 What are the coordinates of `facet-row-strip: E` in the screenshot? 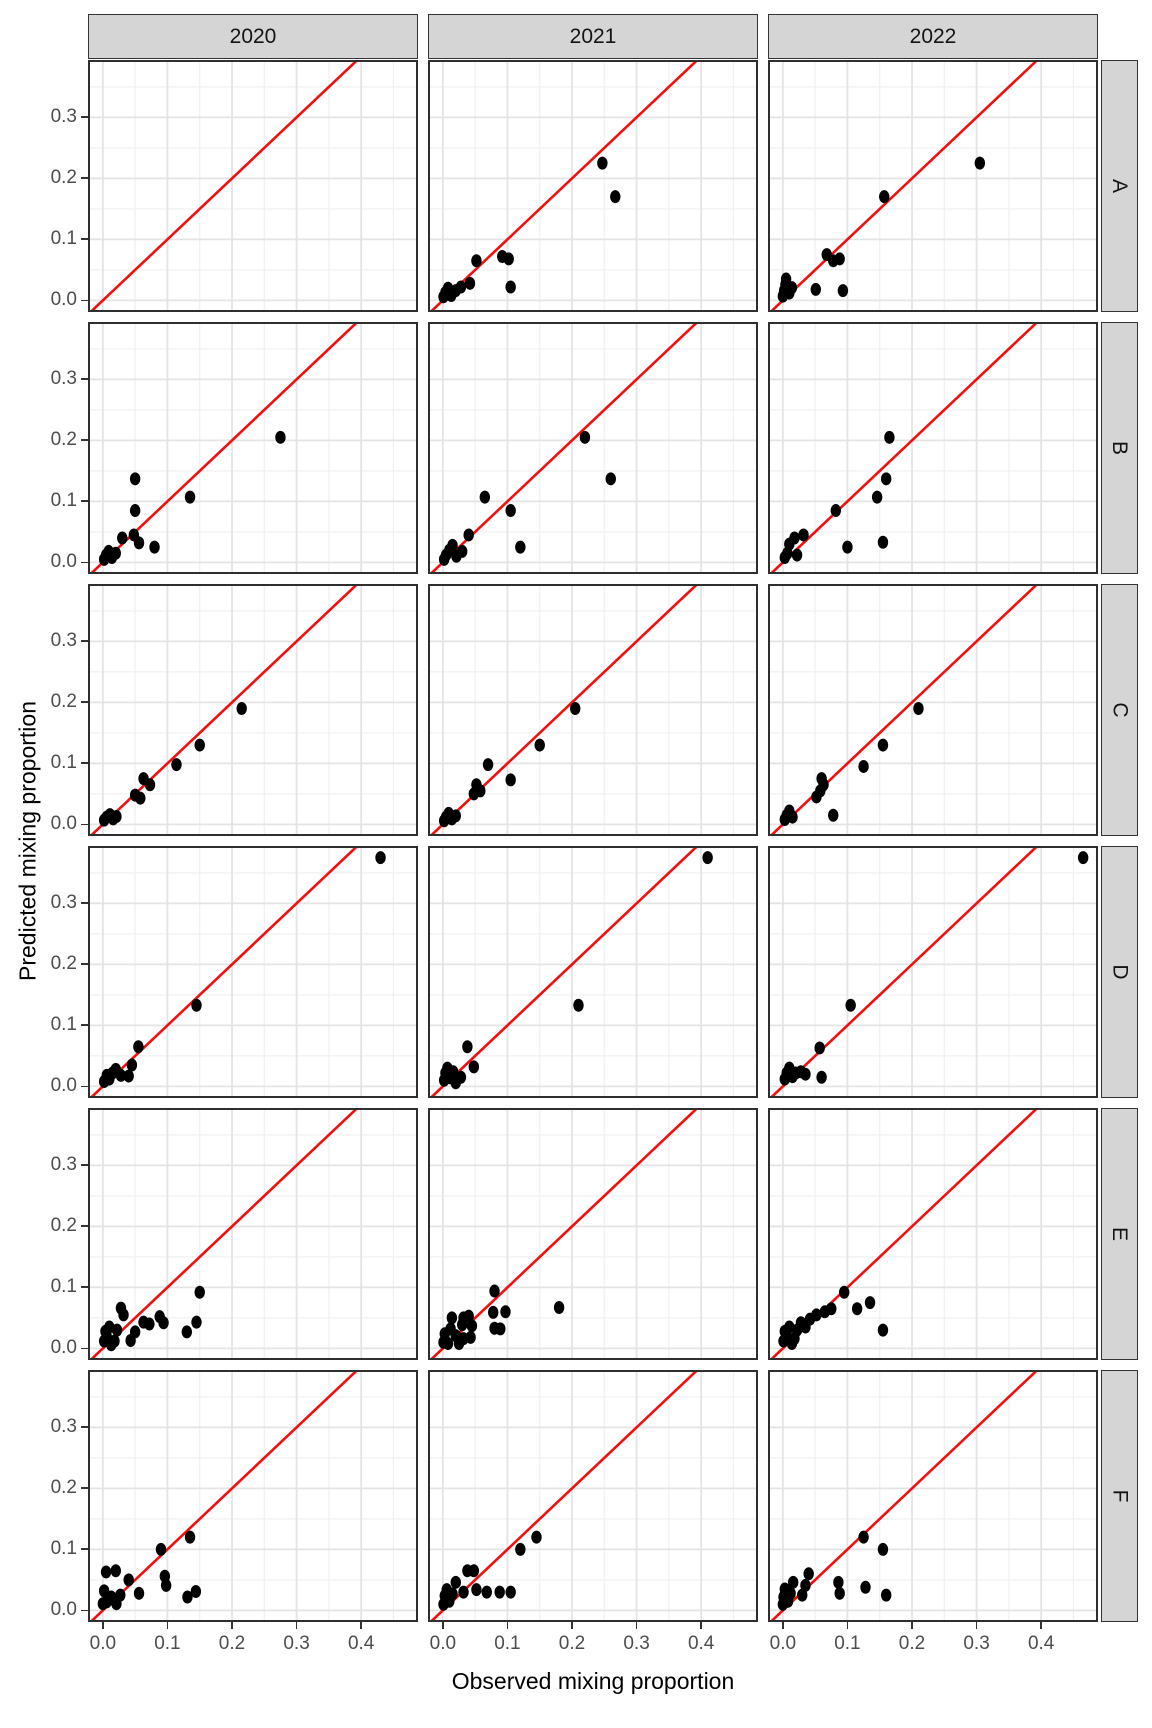 It's located at (1119, 1234).